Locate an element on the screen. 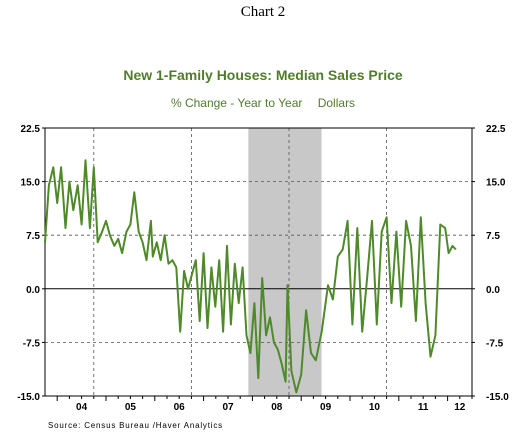 This screenshot has height=440, width=526. y-tick-label-left: 22.5 is located at coordinates (31, 129).